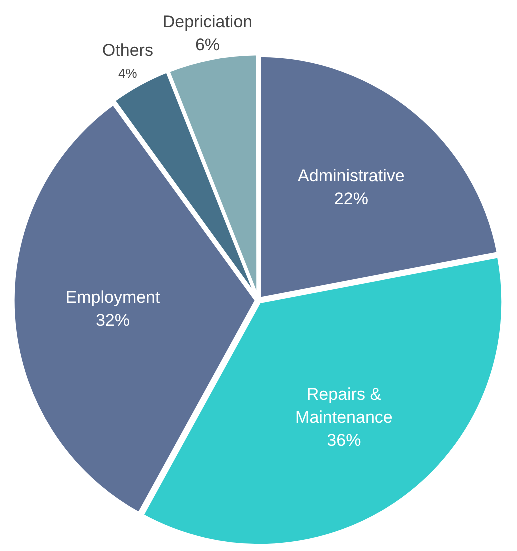  What do you see at coordinates (113, 297) in the screenshot?
I see `slice-label: Employment` at bounding box center [113, 297].